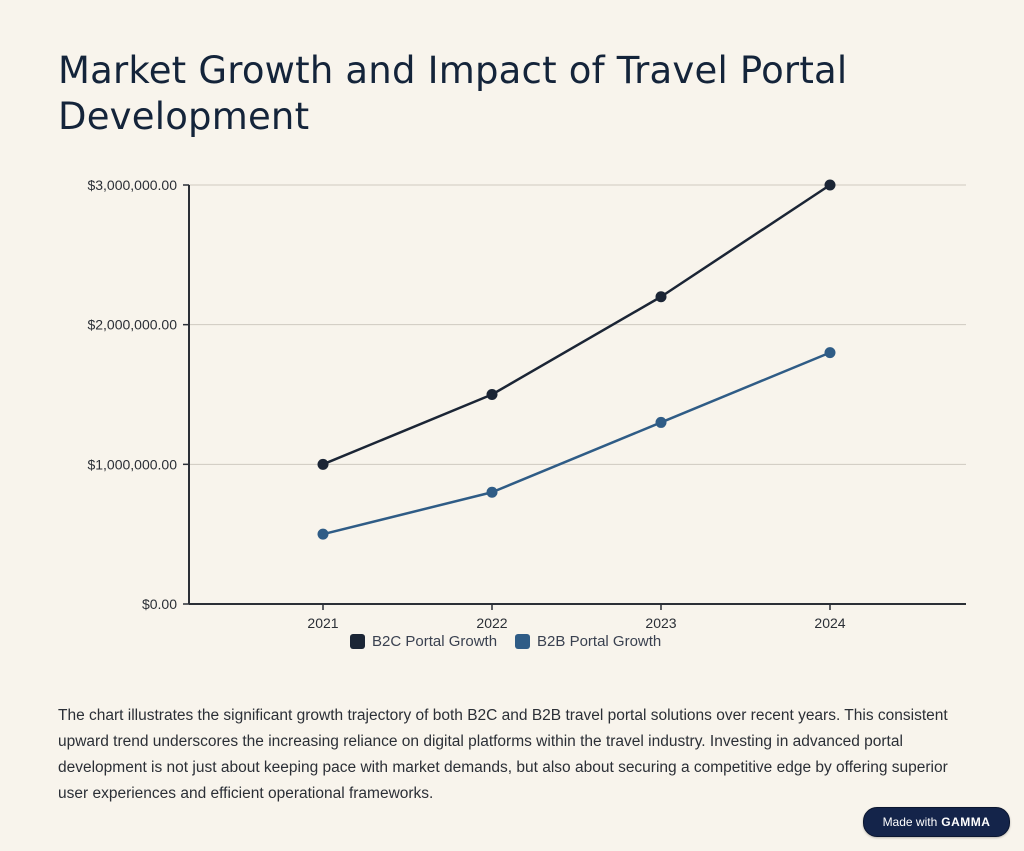 The width and height of the screenshot is (1024, 851). I want to click on gamma-logo: GAMMA, so click(966, 822).